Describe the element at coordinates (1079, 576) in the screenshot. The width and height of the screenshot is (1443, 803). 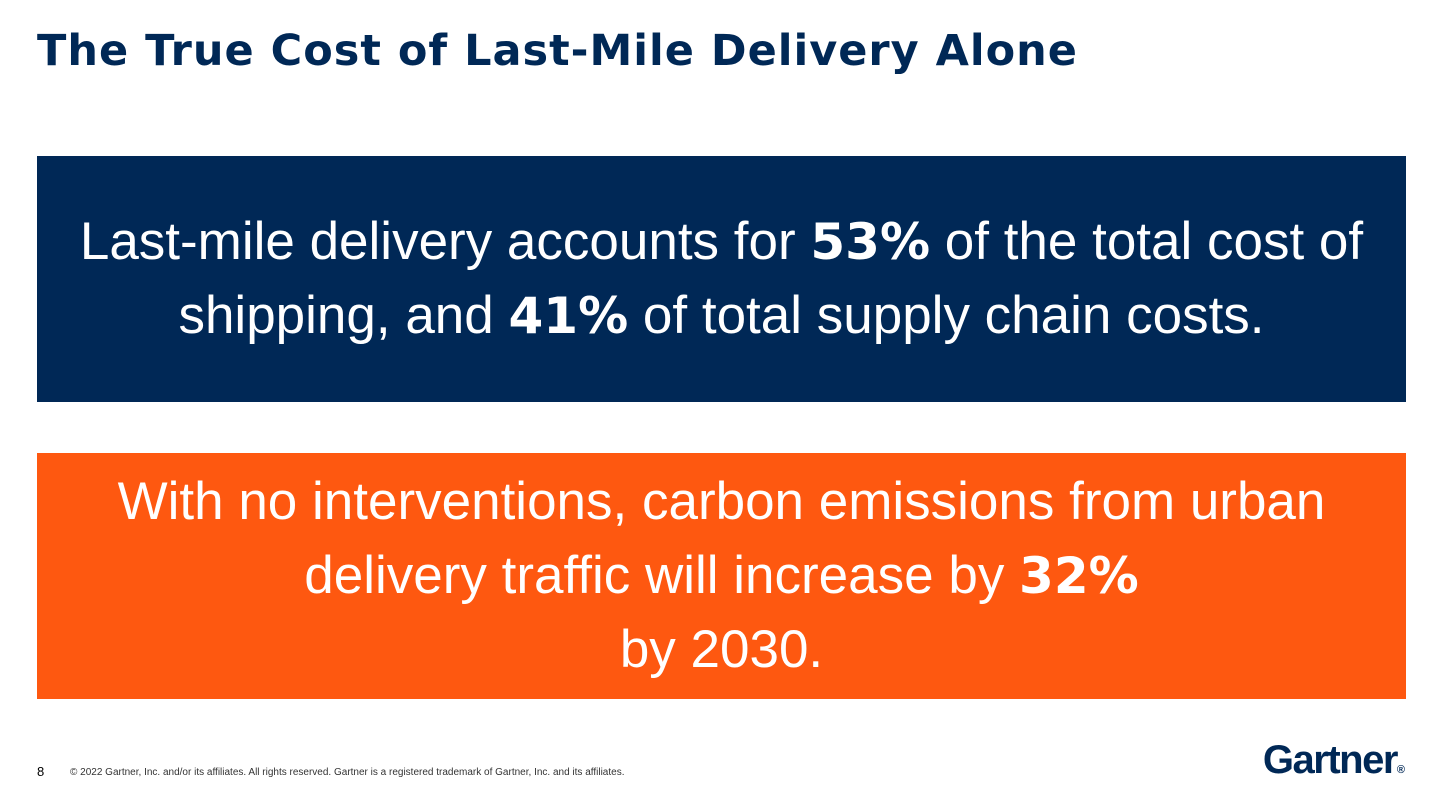
I see `stat-32-percent: 32%` at that location.